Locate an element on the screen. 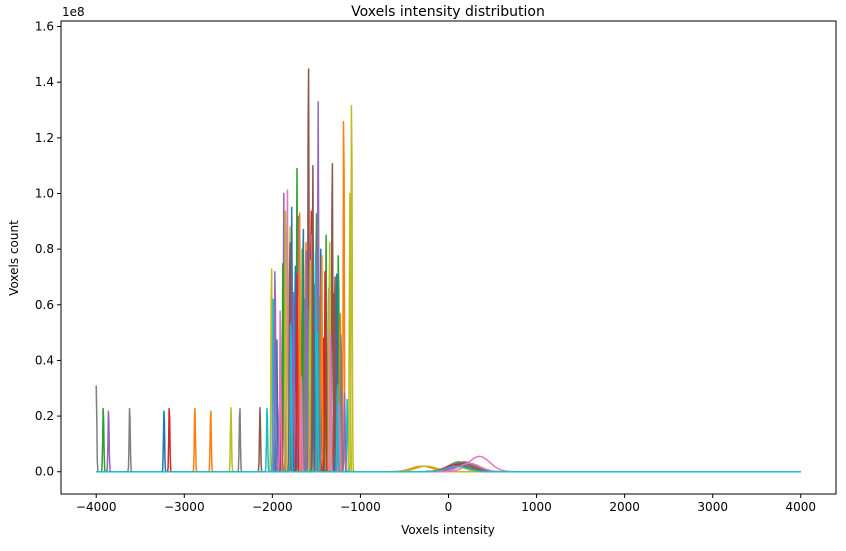 The width and height of the screenshot is (846, 551). chart-title: Voxels intensity distribution is located at coordinates (448, 12).